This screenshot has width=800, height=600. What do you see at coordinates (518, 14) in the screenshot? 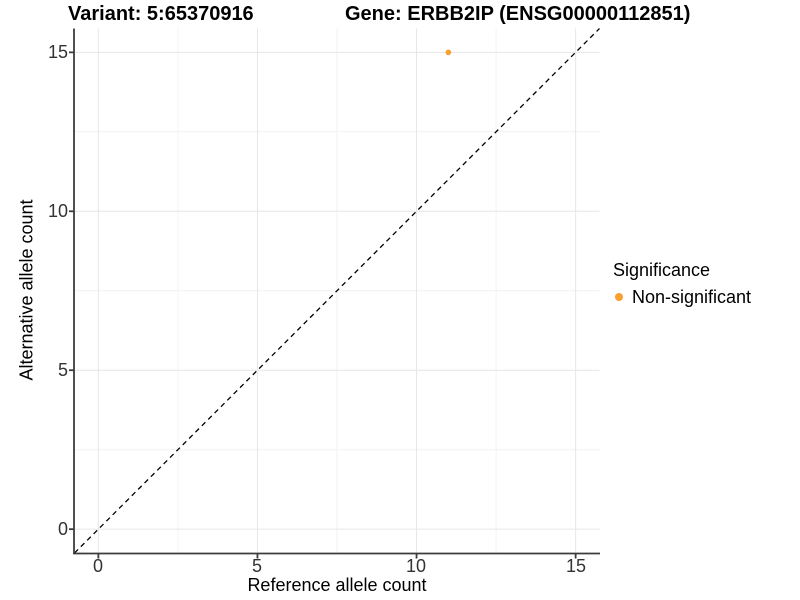
I see `plot-title-gene: Gene: ERBB2IP (ENSG00000112851)` at bounding box center [518, 14].